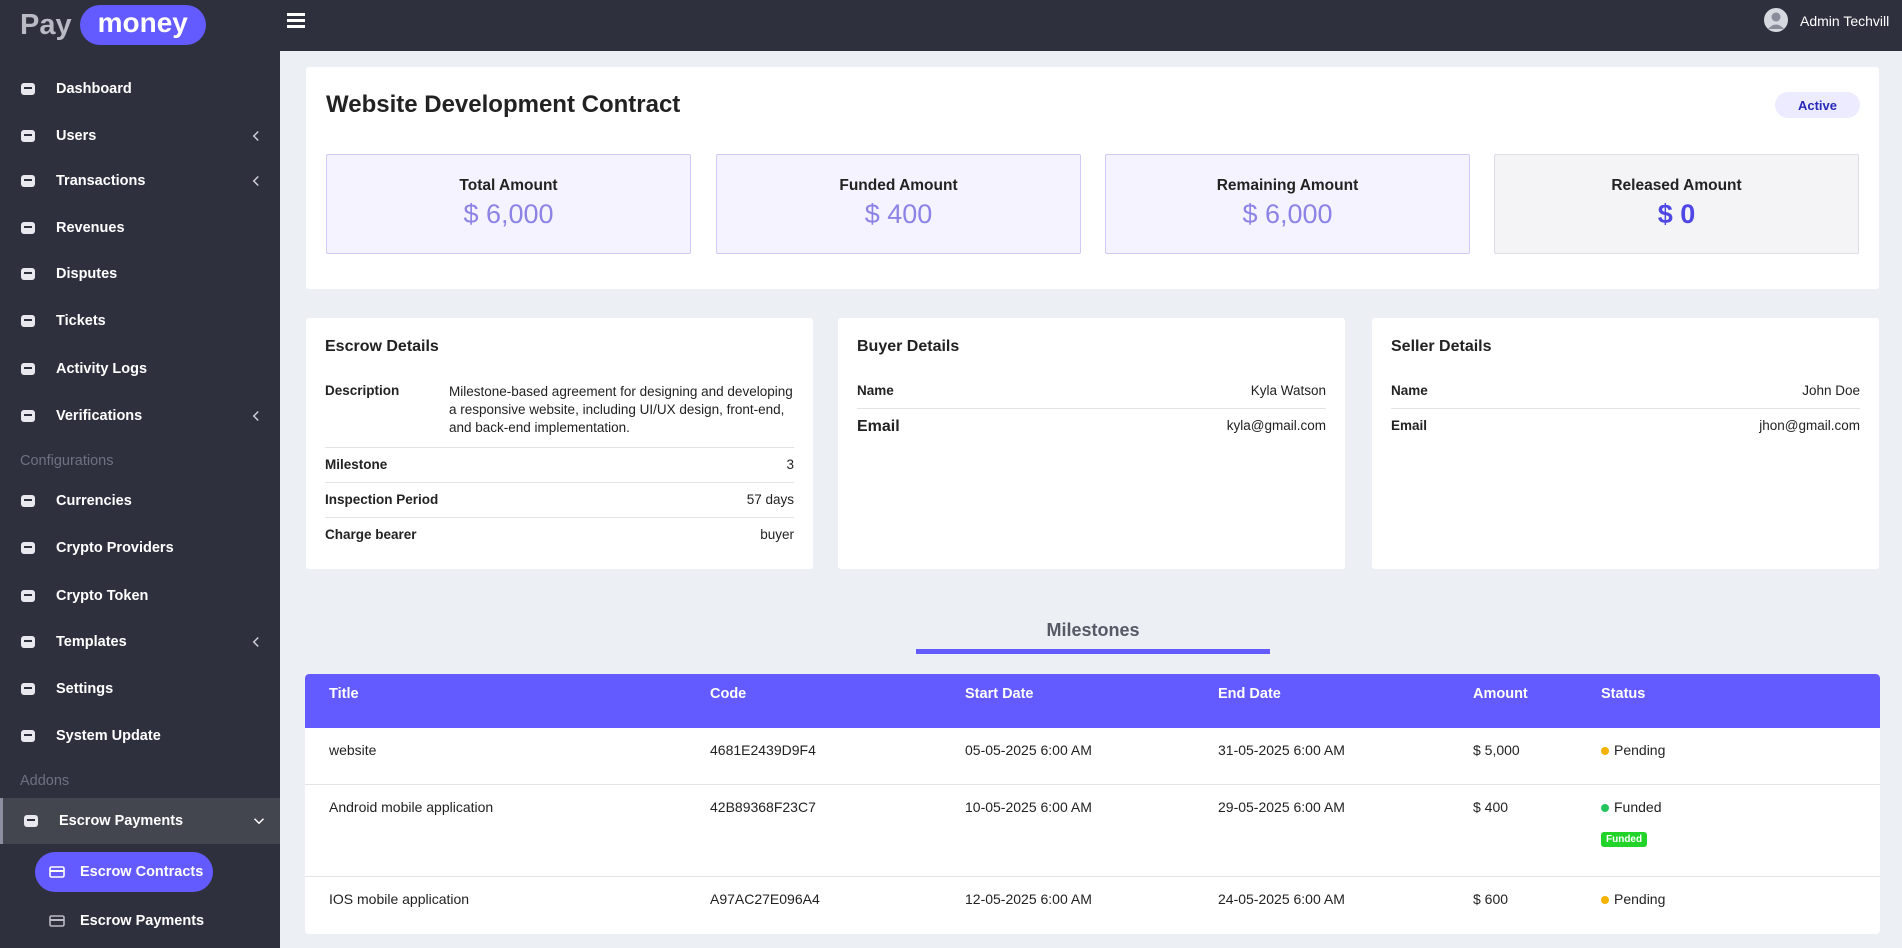 This screenshot has width=1902, height=948. I want to click on nav-item: Activity Logs, so click(140, 369).